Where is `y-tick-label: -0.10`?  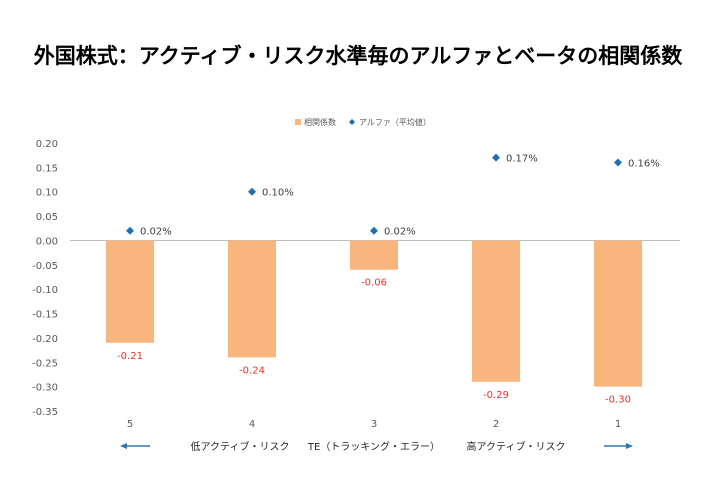 y-tick-label: -0.10 is located at coordinates (45, 290).